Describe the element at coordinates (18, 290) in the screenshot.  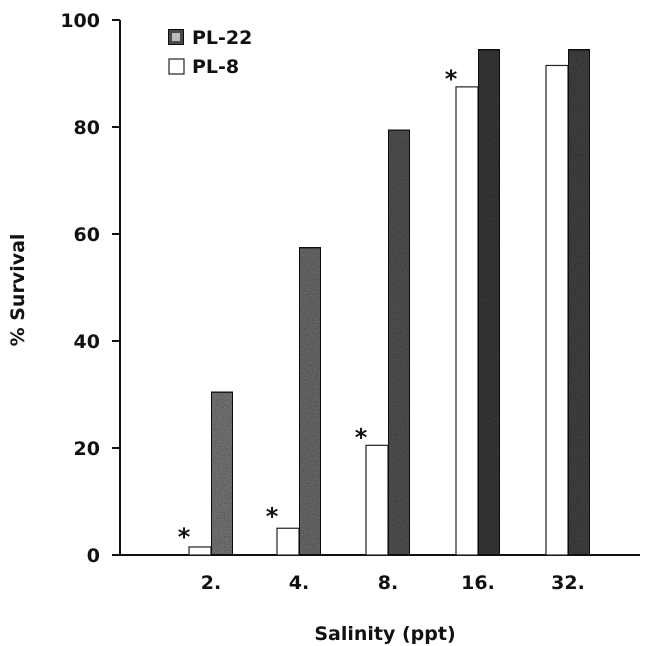
I see `y-axis-title: % Survival` at that location.